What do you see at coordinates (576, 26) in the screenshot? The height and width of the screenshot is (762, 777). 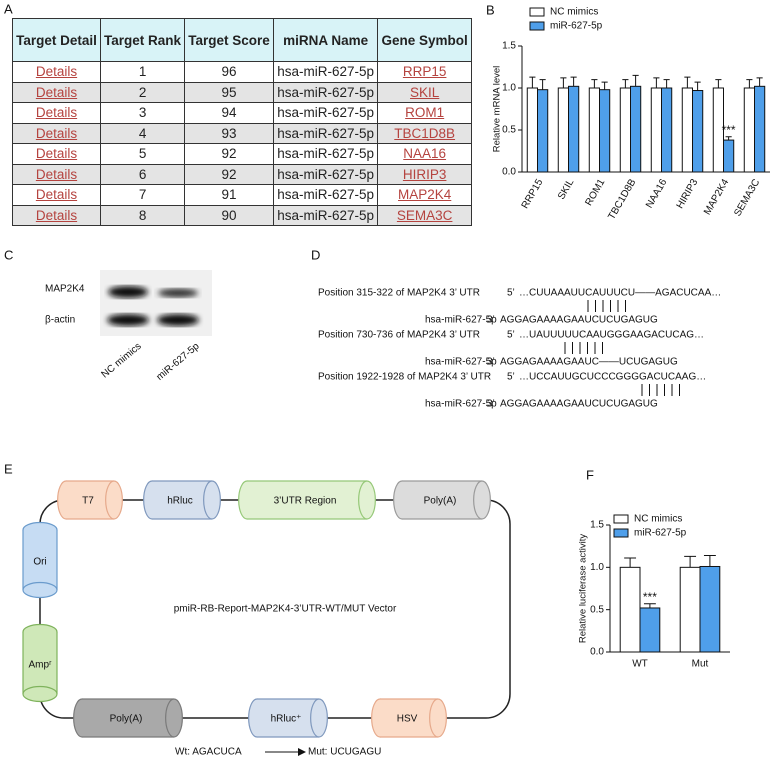 I see `legend-label: miR-627-5p` at bounding box center [576, 26].